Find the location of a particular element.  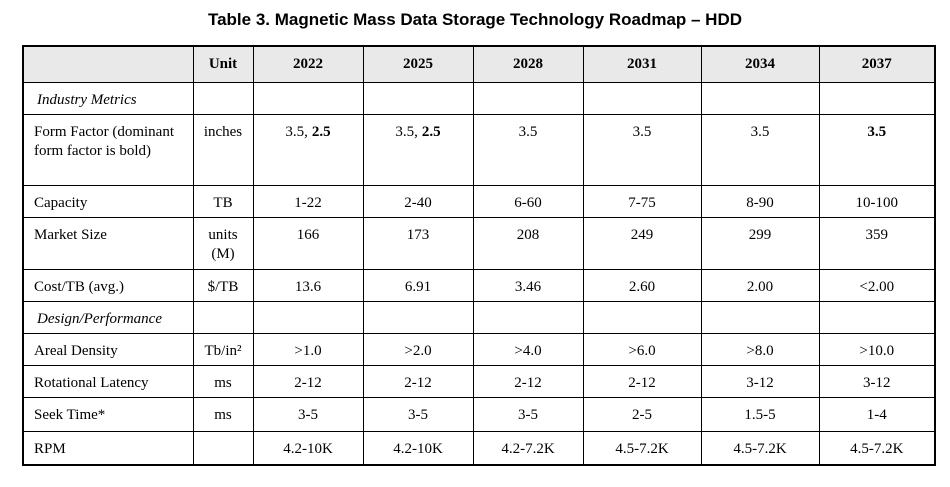

table-row: Capacity TB 1-22 2-40 6-60 7-75 8-90 10-100 is located at coordinates (479, 201).